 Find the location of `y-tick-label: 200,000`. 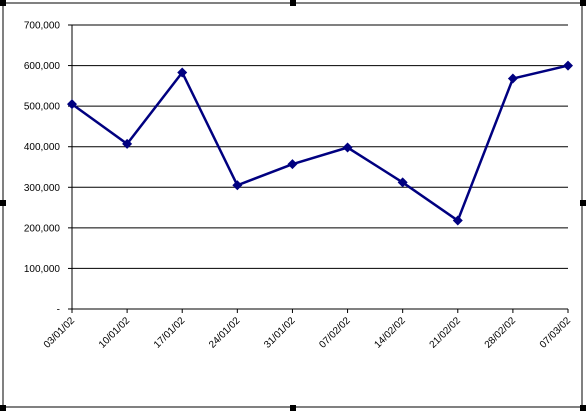

y-tick-label: 200,000 is located at coordinates (42, 228).